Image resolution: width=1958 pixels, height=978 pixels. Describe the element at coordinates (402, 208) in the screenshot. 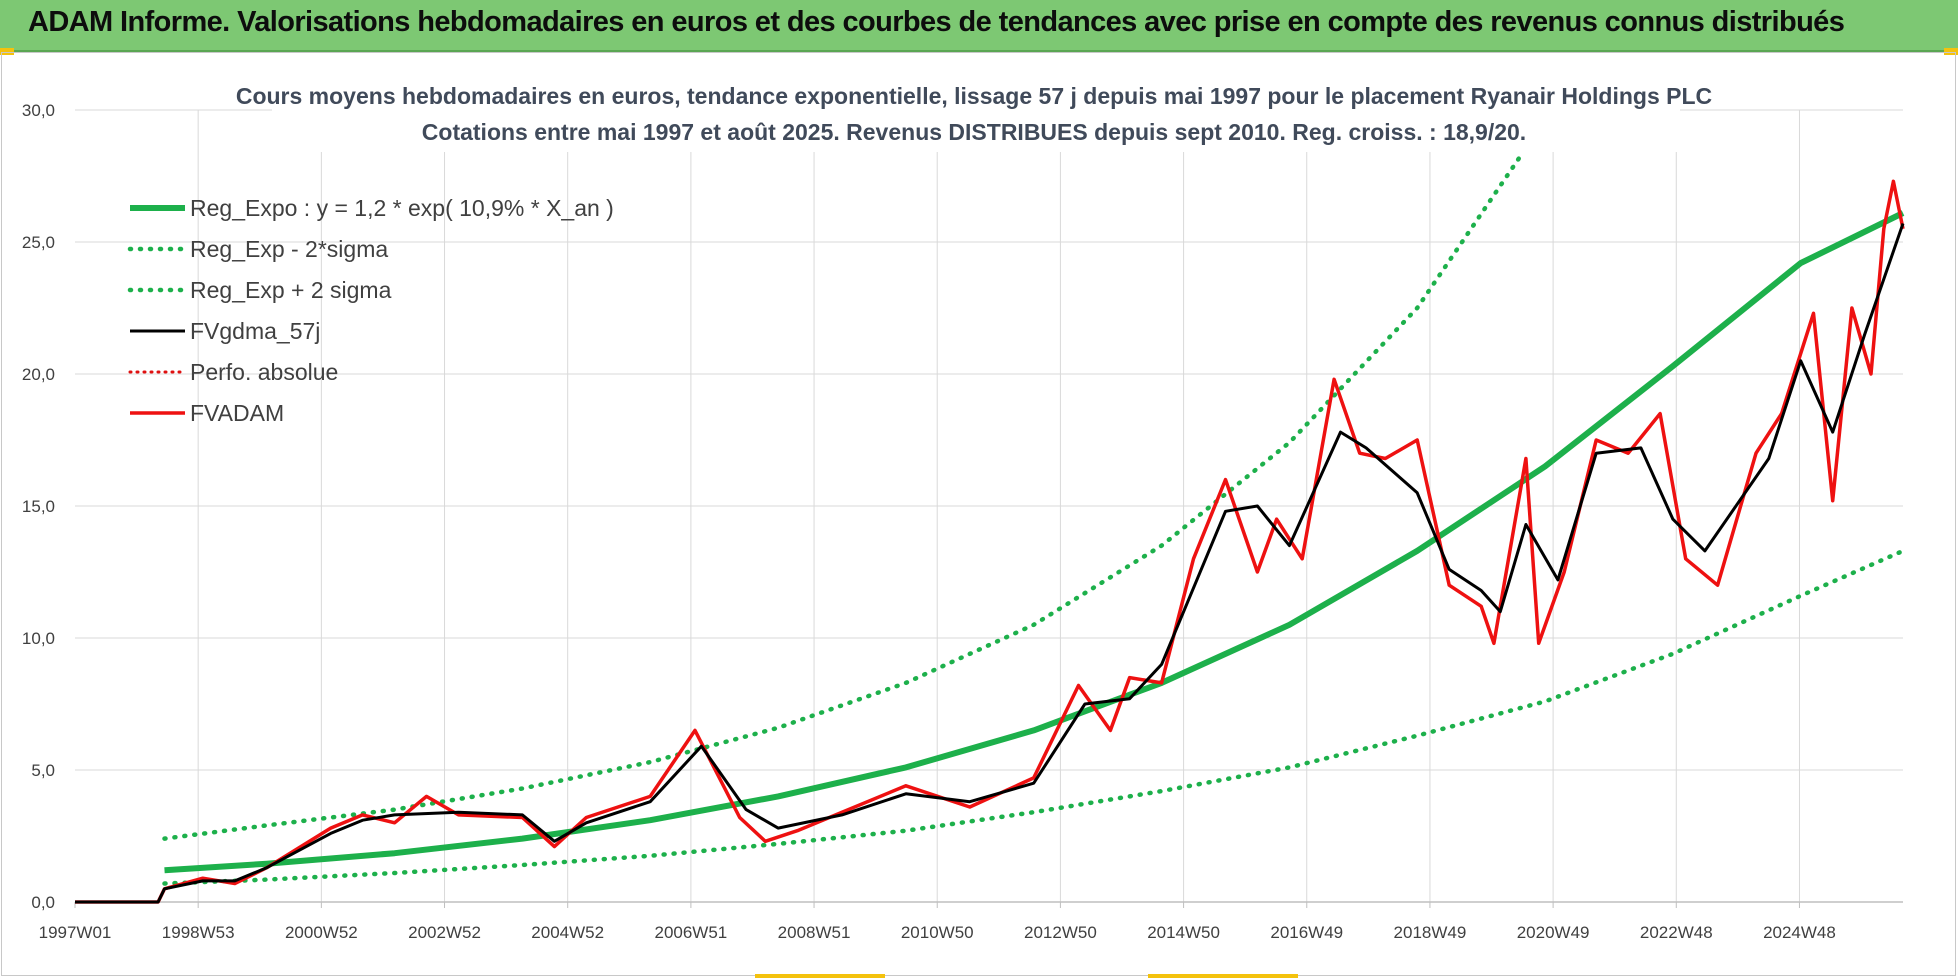

I see `legend-label: Reg_Expo : y = 1,2 * exp( 10,9% * X_an )` at that location.